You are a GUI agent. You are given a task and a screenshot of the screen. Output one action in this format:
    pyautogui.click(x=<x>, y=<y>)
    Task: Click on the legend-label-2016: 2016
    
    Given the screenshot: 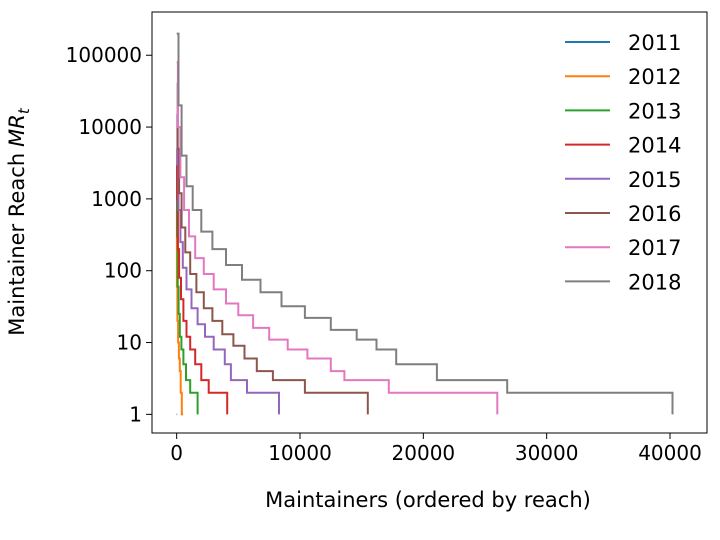 What is the action you would take?
    pyautogui.click(x=654, y=214)
    